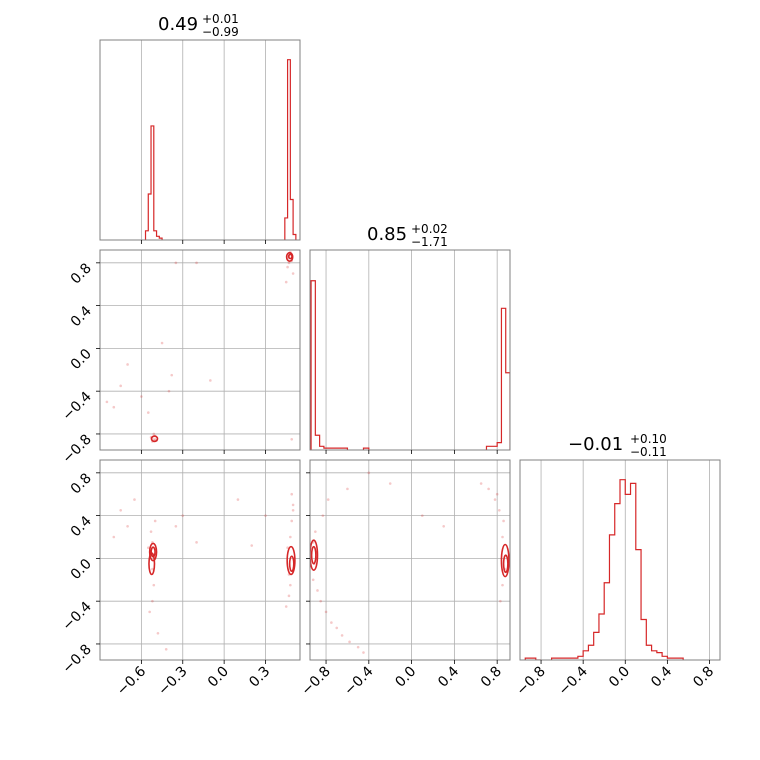  I want to click on param1-vs-param2-frame, so click(200, 350).